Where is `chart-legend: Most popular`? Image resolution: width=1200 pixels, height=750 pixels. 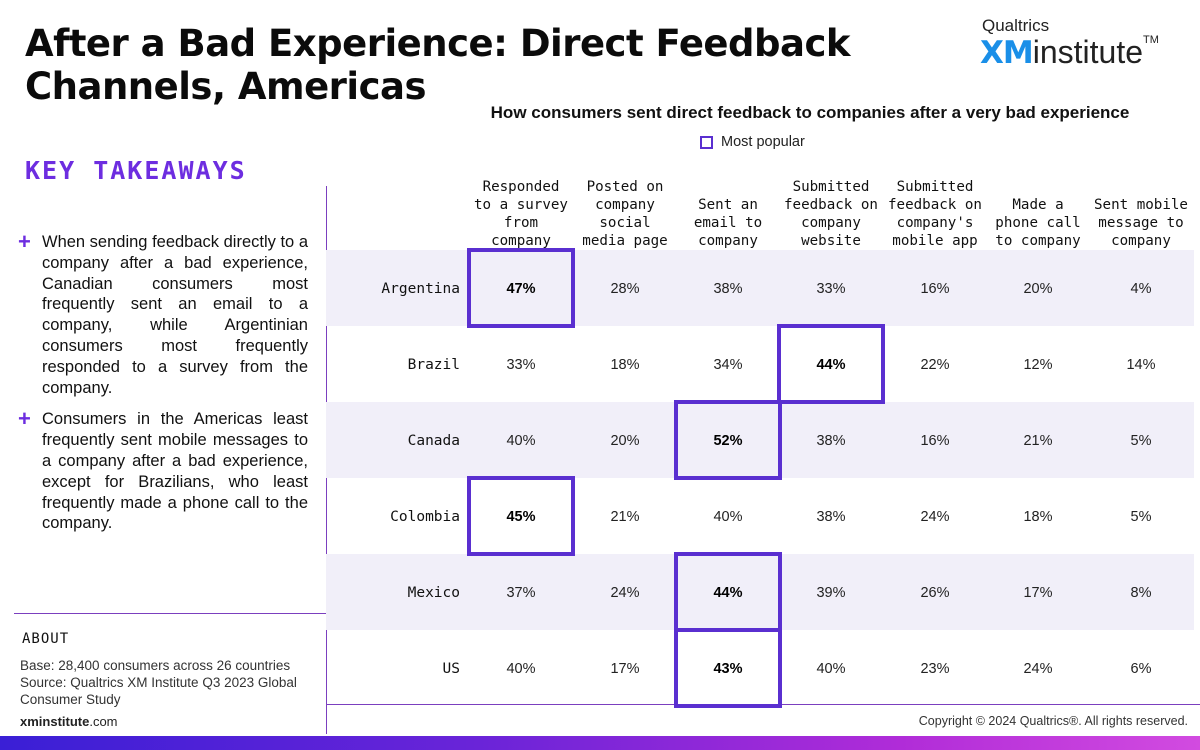 chart-legend: Most popular is located at coordinates (752, 142).